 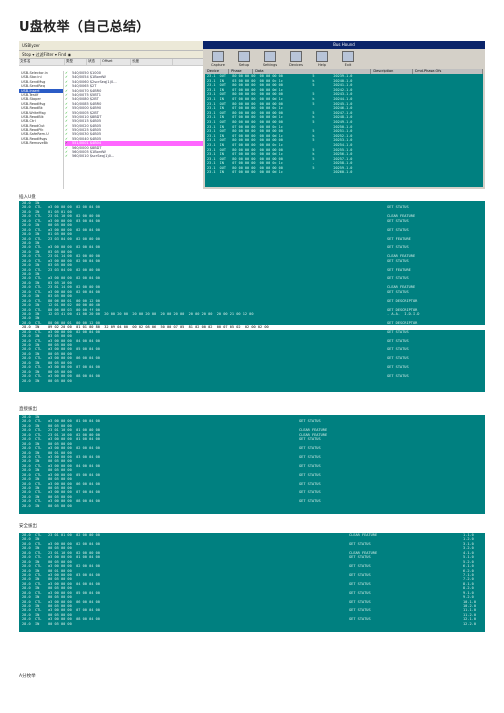 I want to click on setup-button: Setup, so click(x=244, y=60).